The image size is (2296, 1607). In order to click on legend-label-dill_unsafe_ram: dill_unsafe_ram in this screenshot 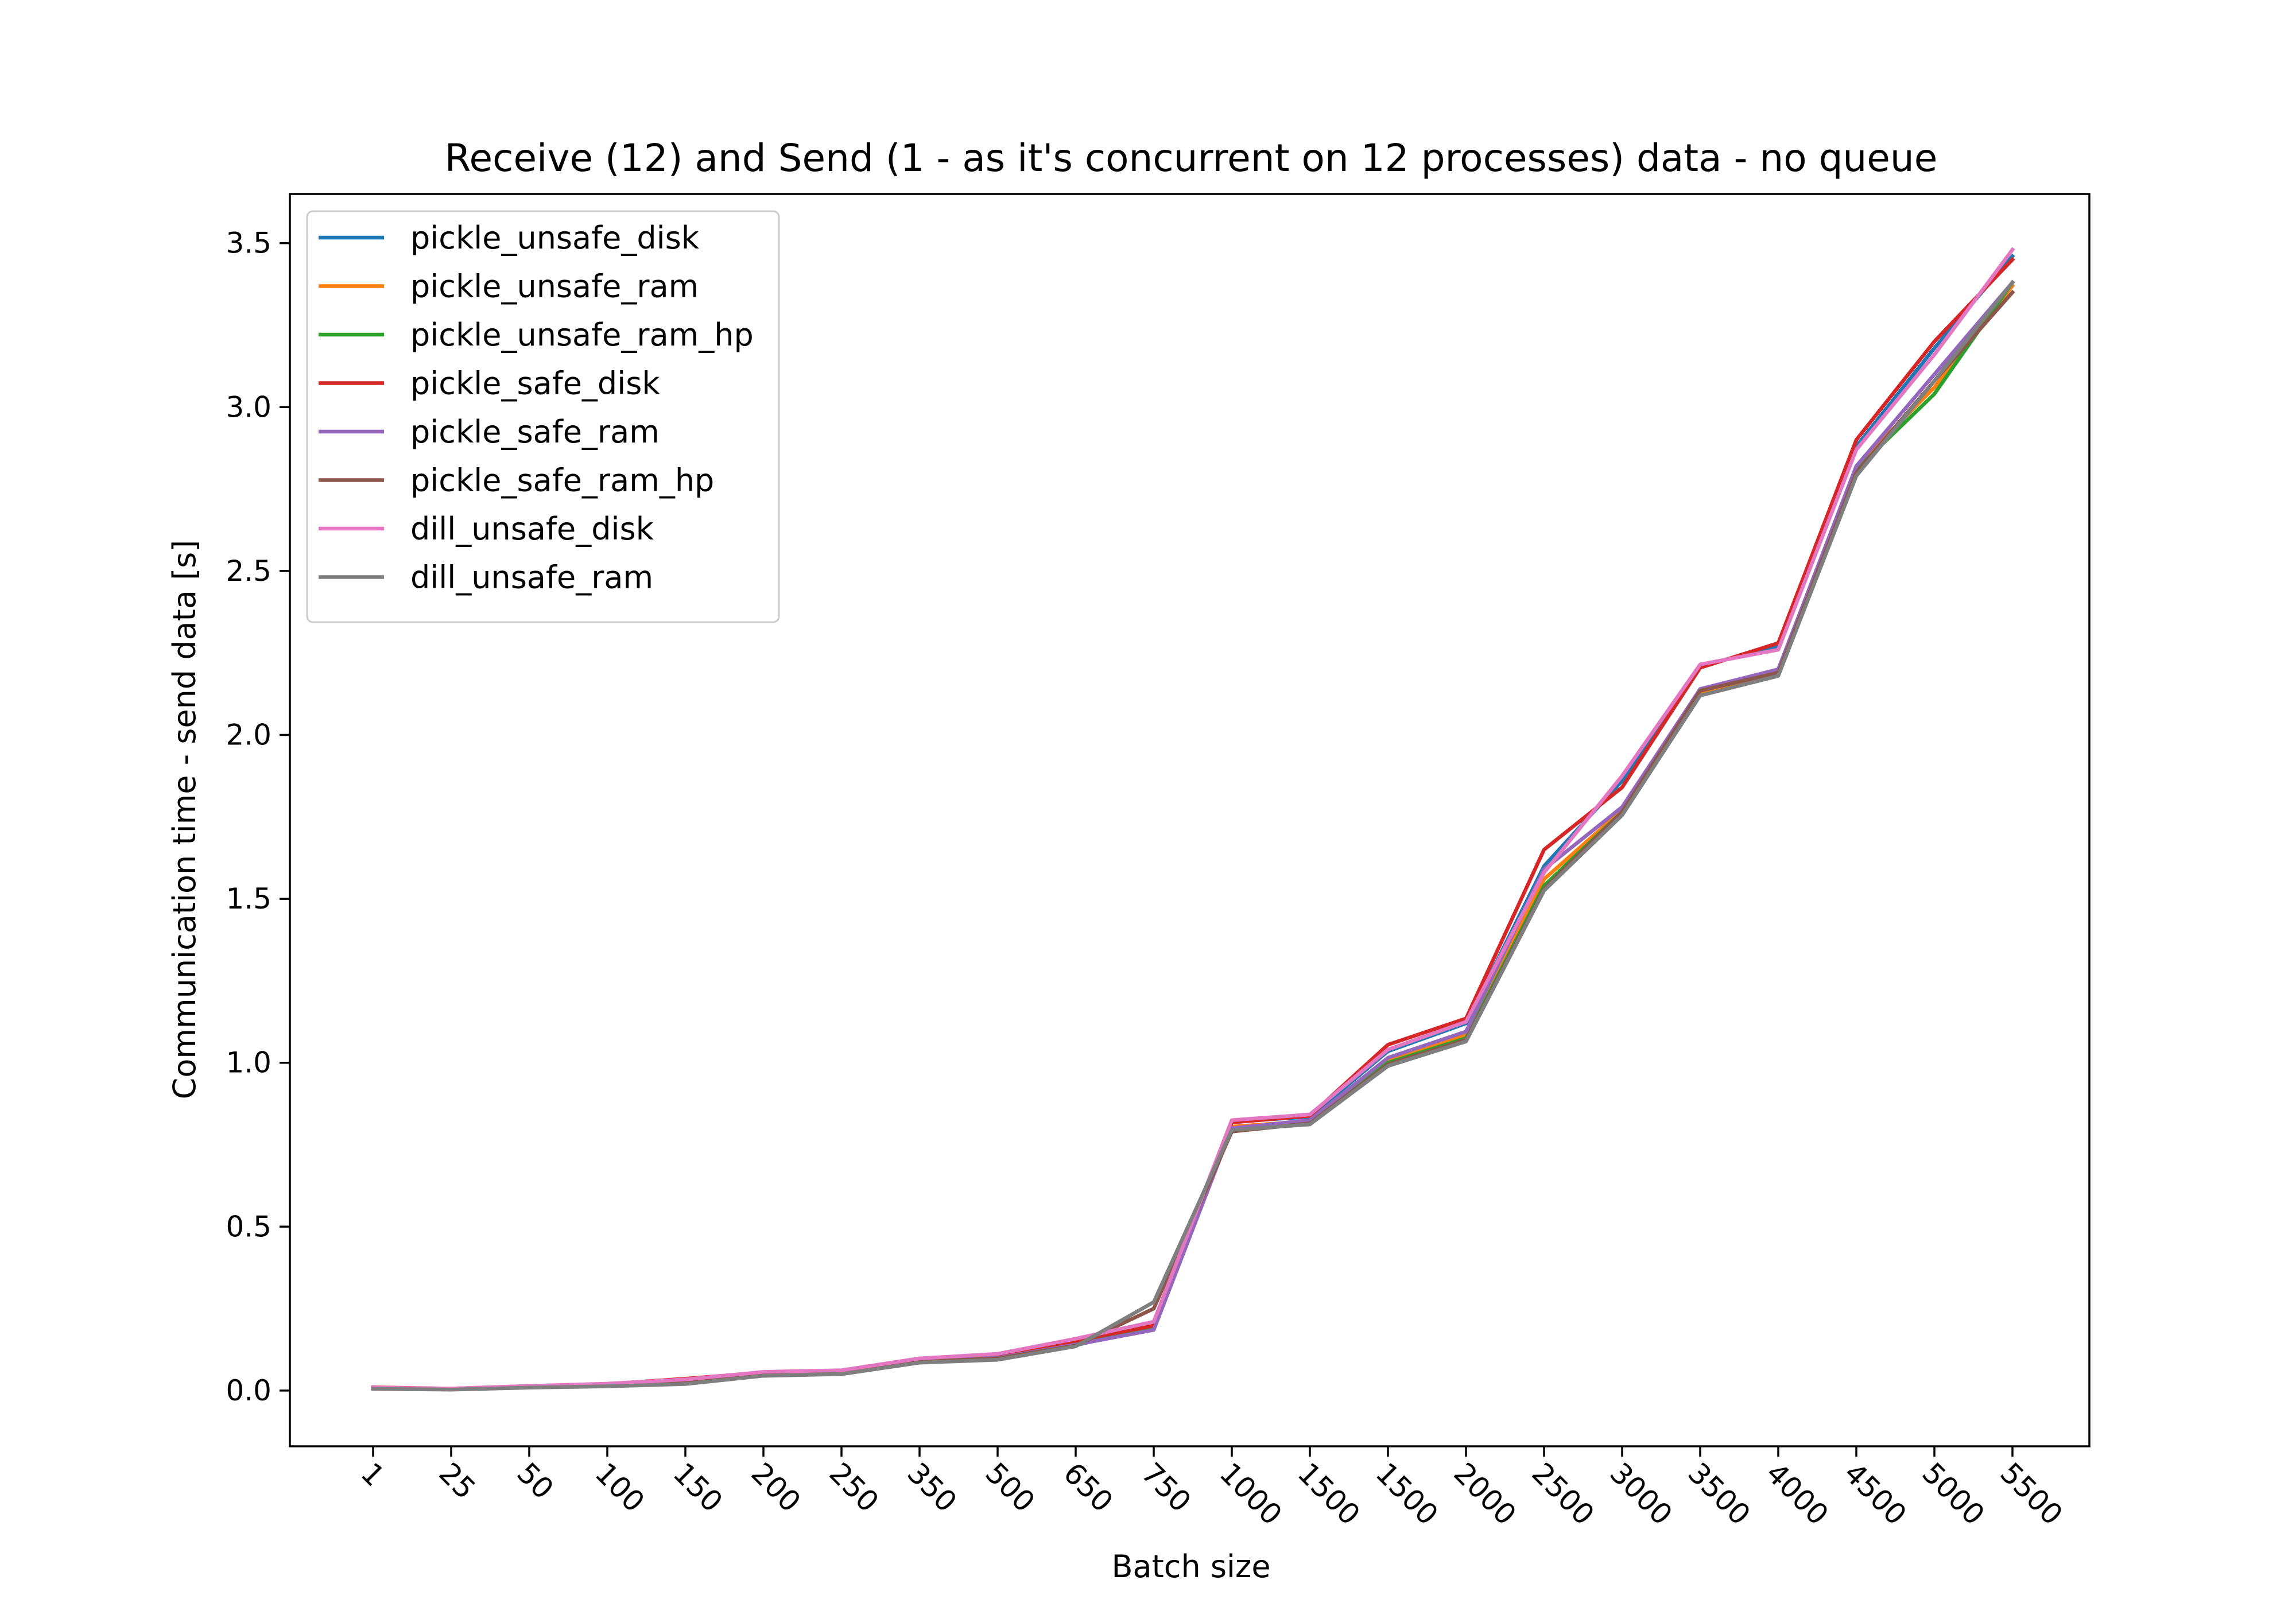, I will do `click(531, 578)`.